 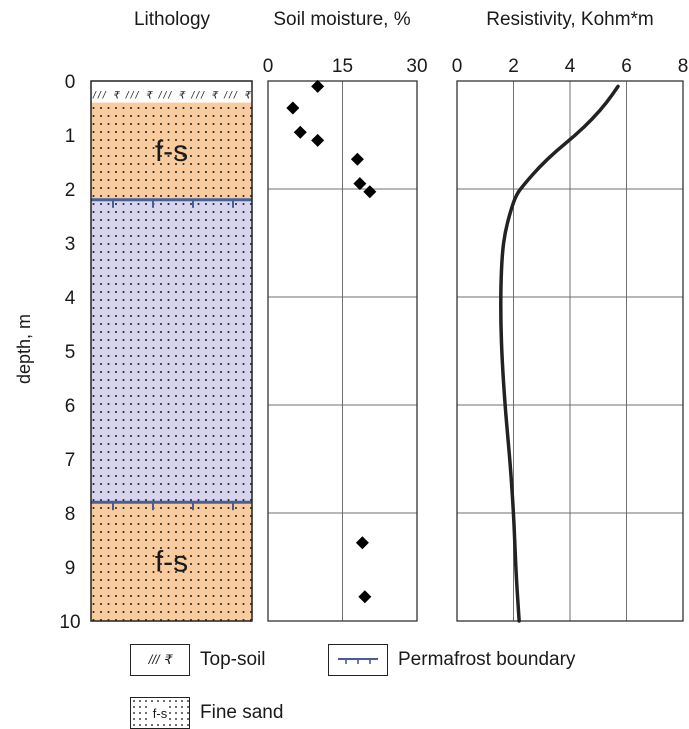 I want to click on legend-topsoil: /// ₹ Top-soil, so click(x=197, y=660).